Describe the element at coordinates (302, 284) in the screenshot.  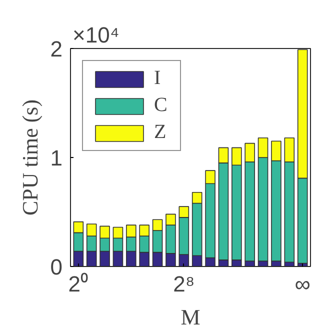
I see `x-tick-label: ∞` at that location.